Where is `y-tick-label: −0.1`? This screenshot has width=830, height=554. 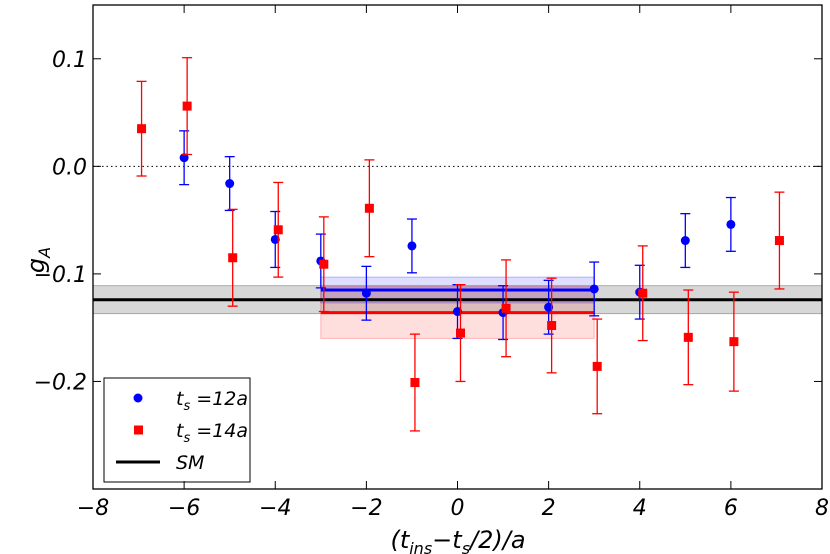
y-tick-label: −0.1 is located at coordinates (60, 275).